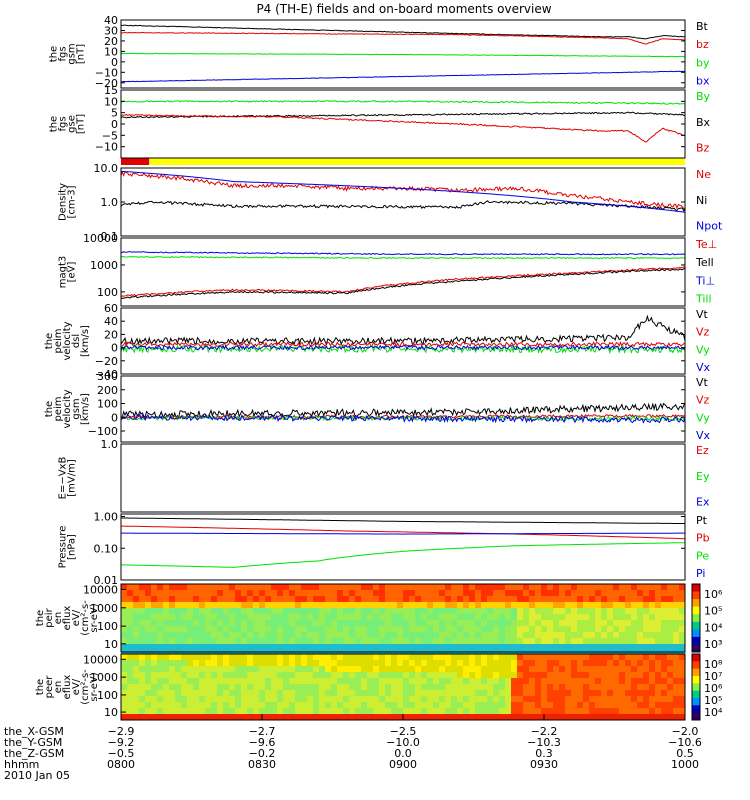 The image size is (750, 800). I want to click on status-bar-yellow, so click(417, 161).